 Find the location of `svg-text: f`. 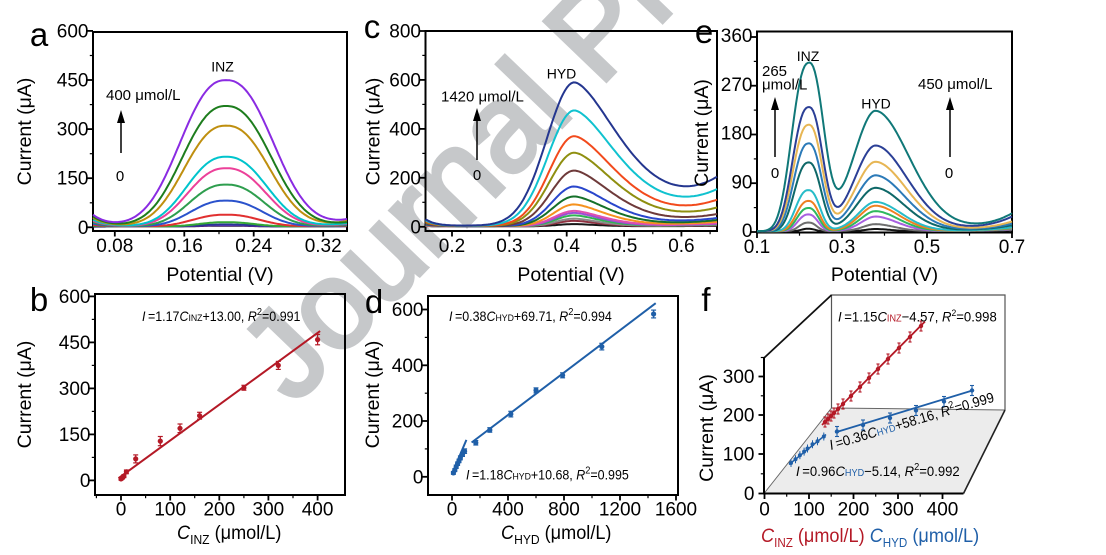

svg-text: f is located at coordinates (706, 299).